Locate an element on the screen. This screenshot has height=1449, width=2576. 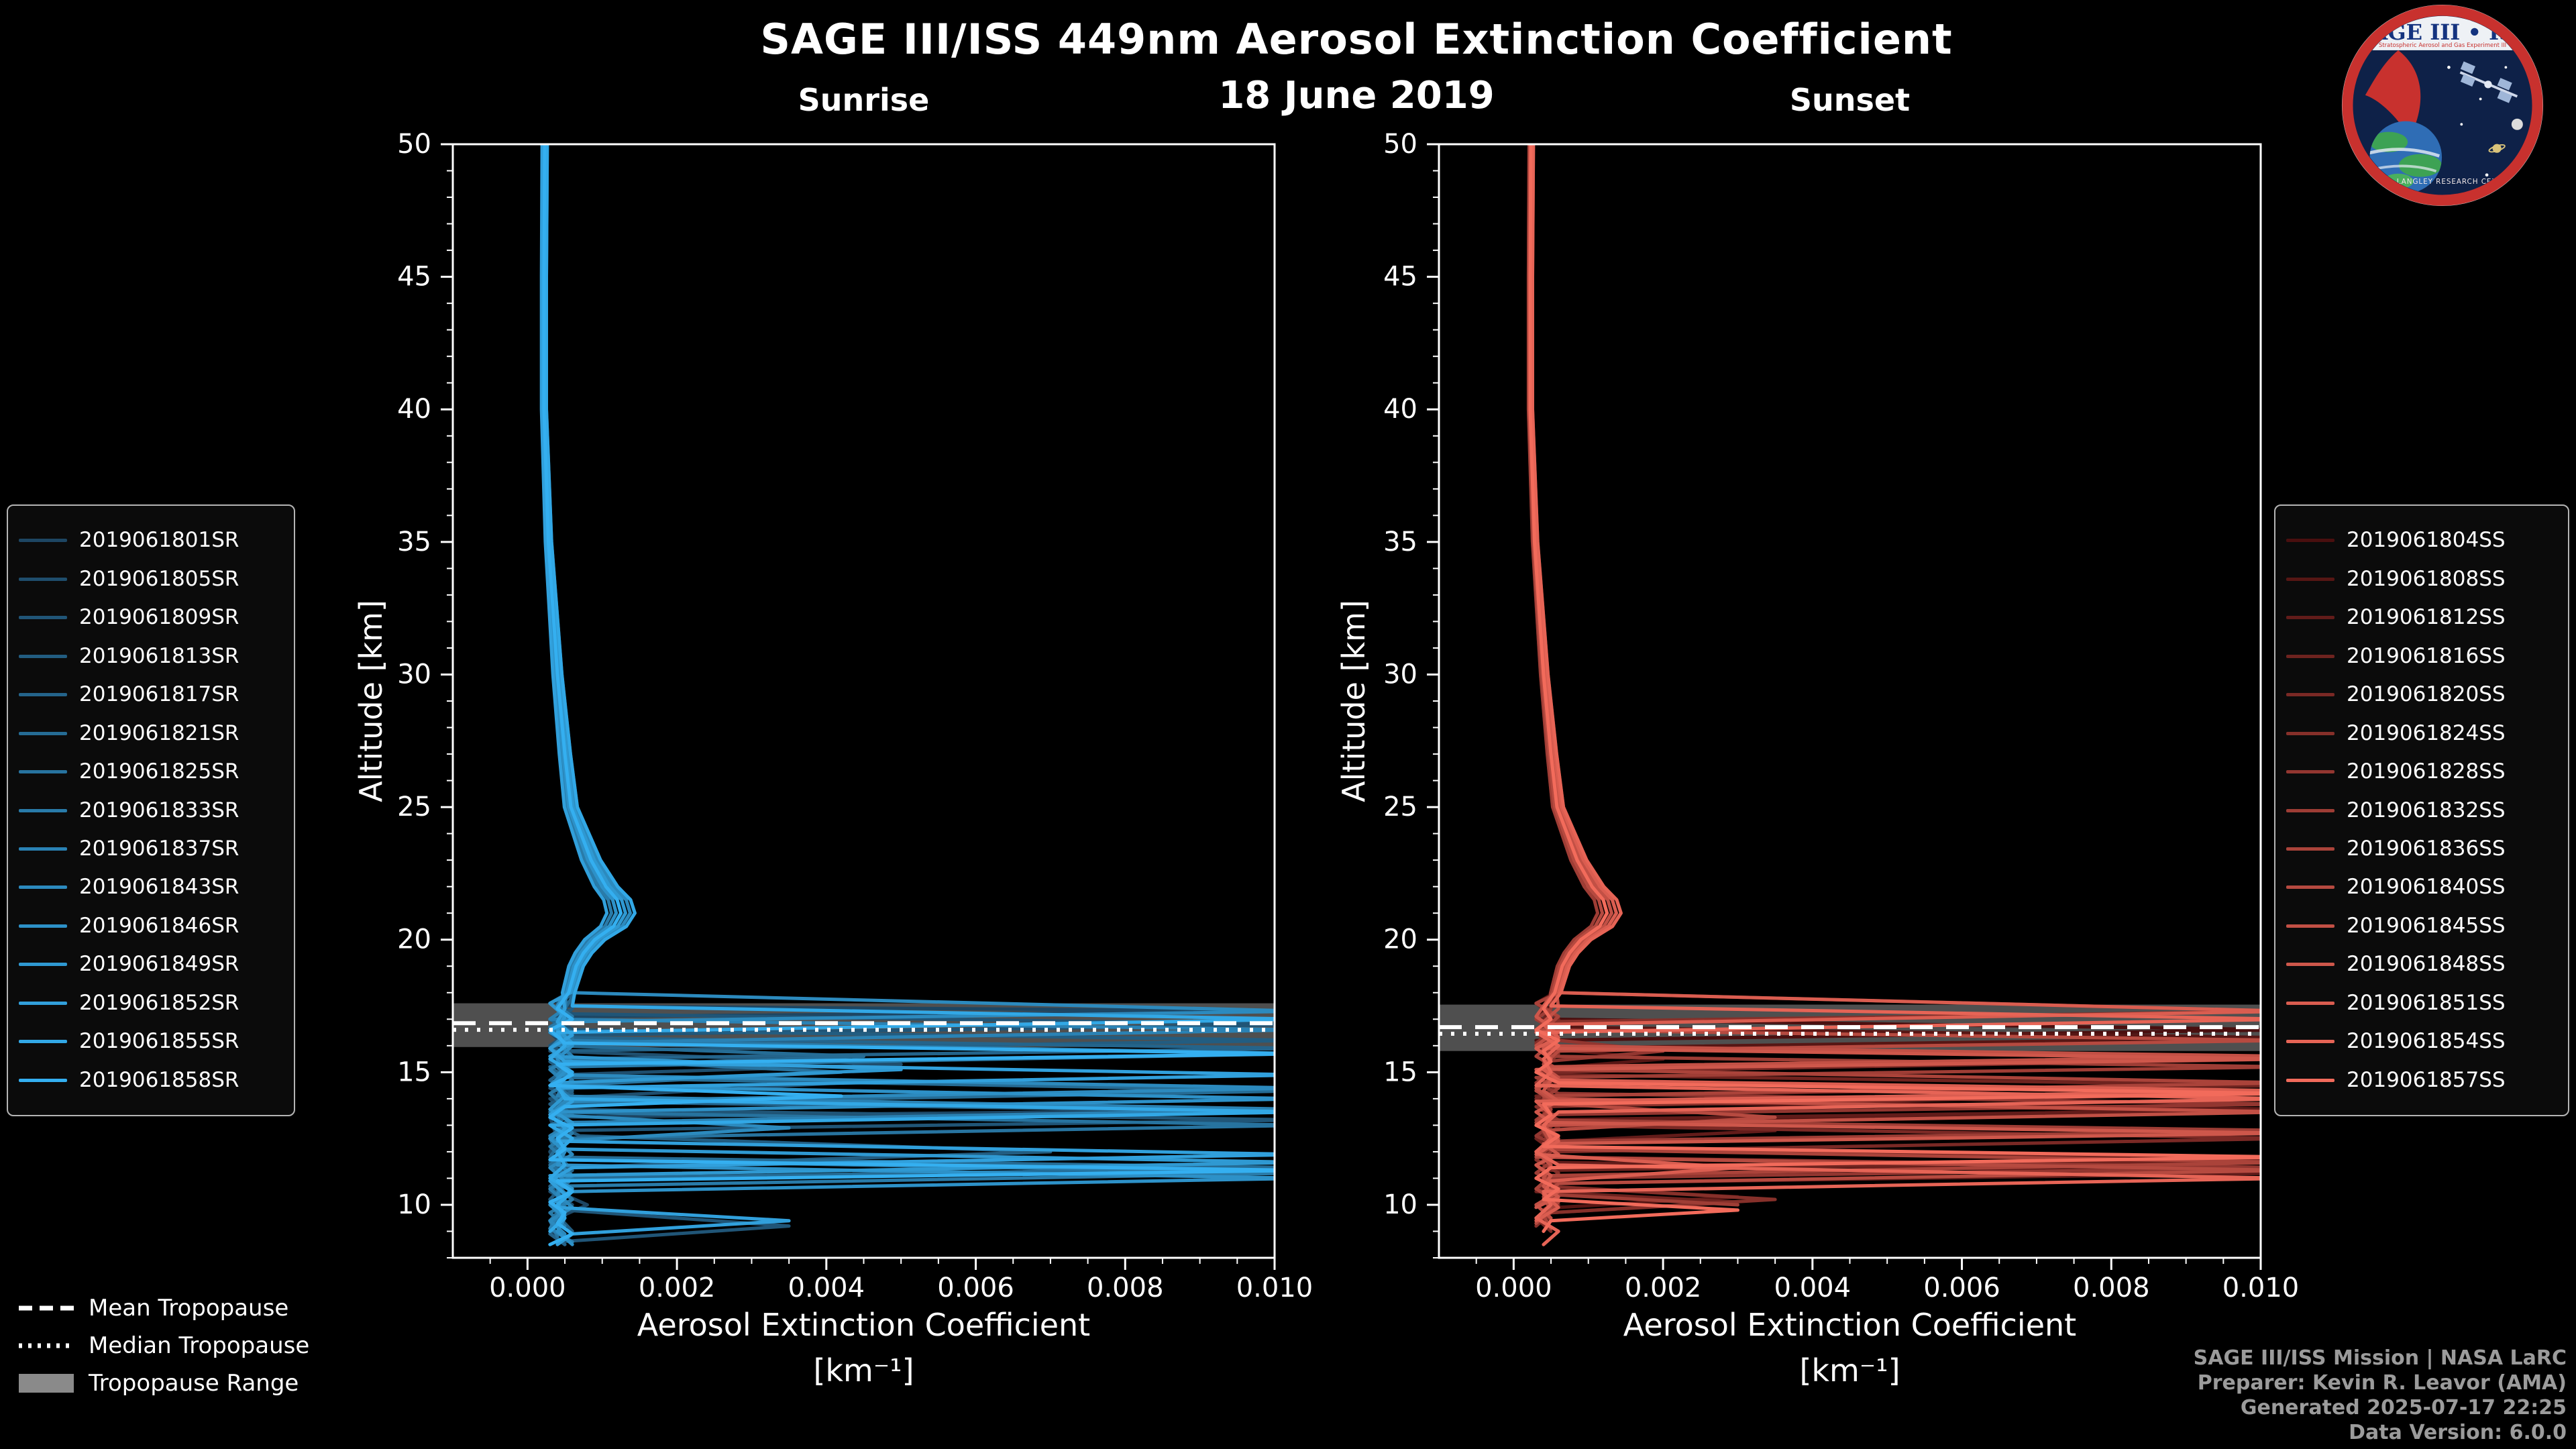
credit-mission: SAGE III/ISS Mission | NASA LaRC is located at coordinates (2380, 1358).